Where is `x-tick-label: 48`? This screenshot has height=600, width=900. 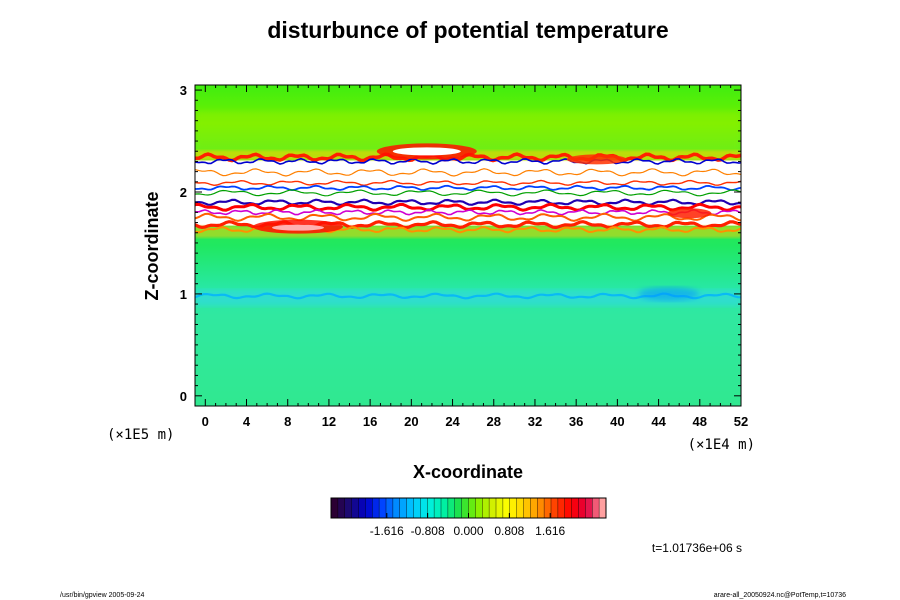 x-tick-label: 48 is located at coordinates (700, 421).